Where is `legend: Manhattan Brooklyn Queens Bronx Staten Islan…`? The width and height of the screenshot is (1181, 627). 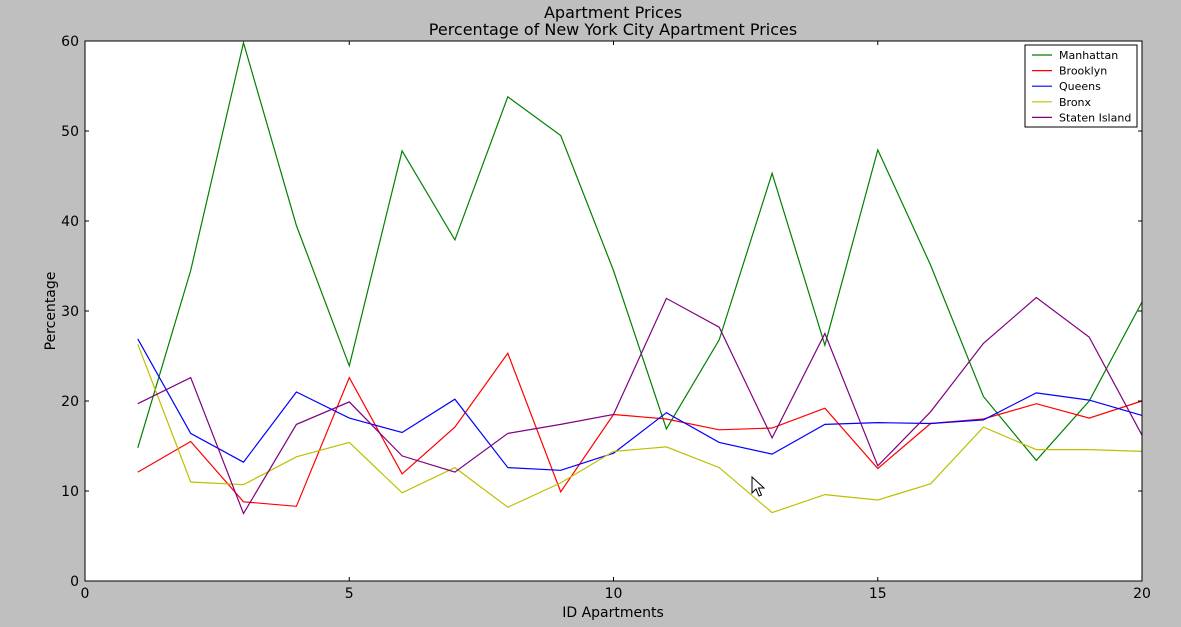
legend: Manhattan Brooklyn Queens Bronx Staten Islan… is located at coordinates (1081, 86).